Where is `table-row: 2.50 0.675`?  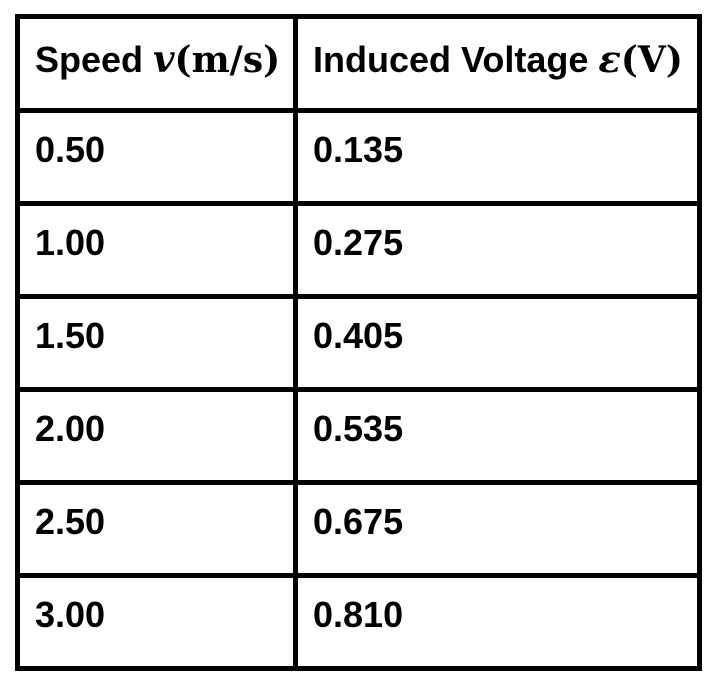 table-row: 2.50 0.675 is located at coordinates (358, 529).